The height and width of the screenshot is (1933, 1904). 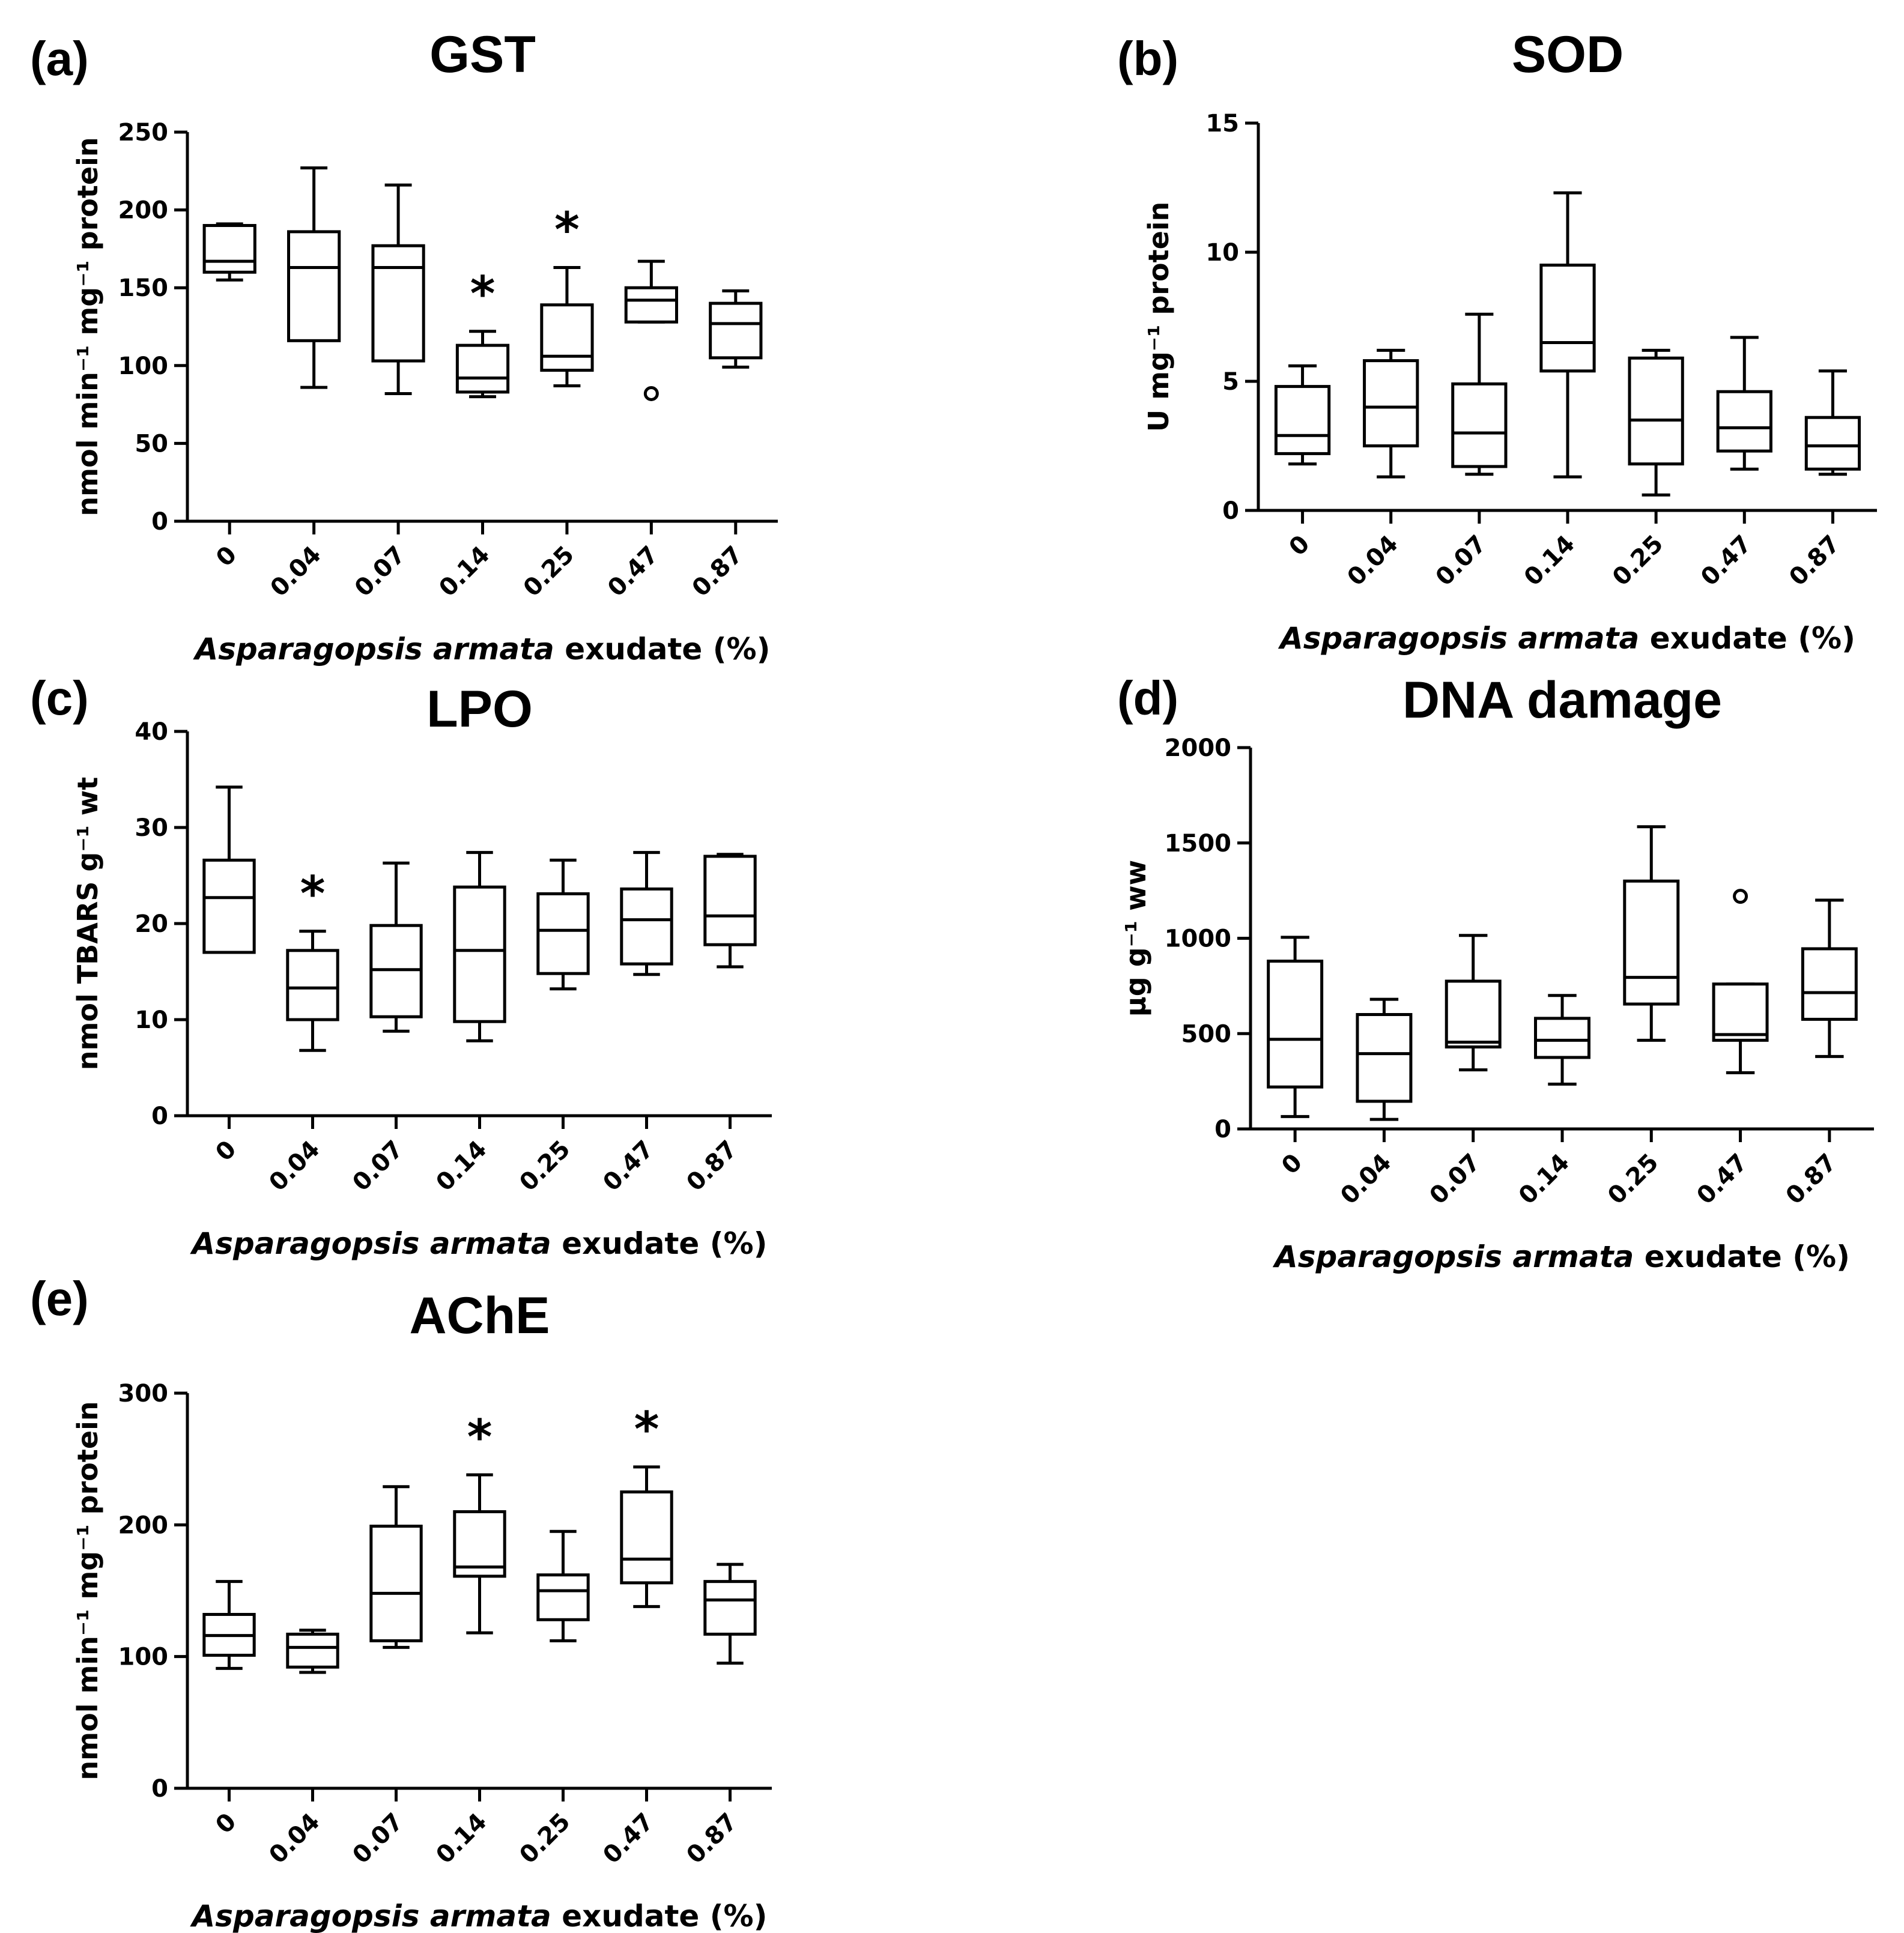 What do you see at coordinates (1147, 698) in the screenshot?
I see `panel-label: (d)` at bounding box center [1147, 698].